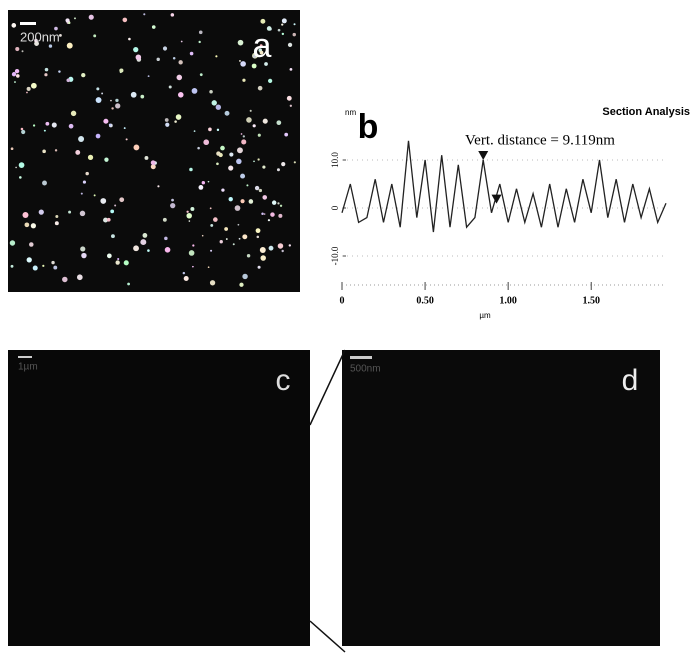 The image size is (691, 654). I want to click on panel-label: d, so click(630, 380).